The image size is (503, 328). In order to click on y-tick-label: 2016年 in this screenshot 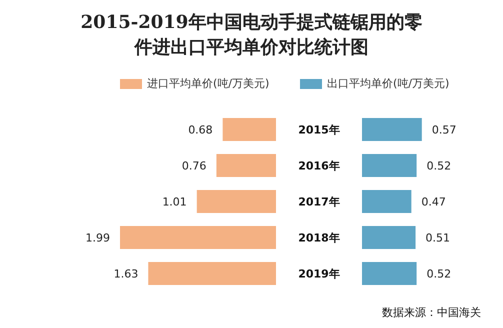, I will do `click(319, 166)`.